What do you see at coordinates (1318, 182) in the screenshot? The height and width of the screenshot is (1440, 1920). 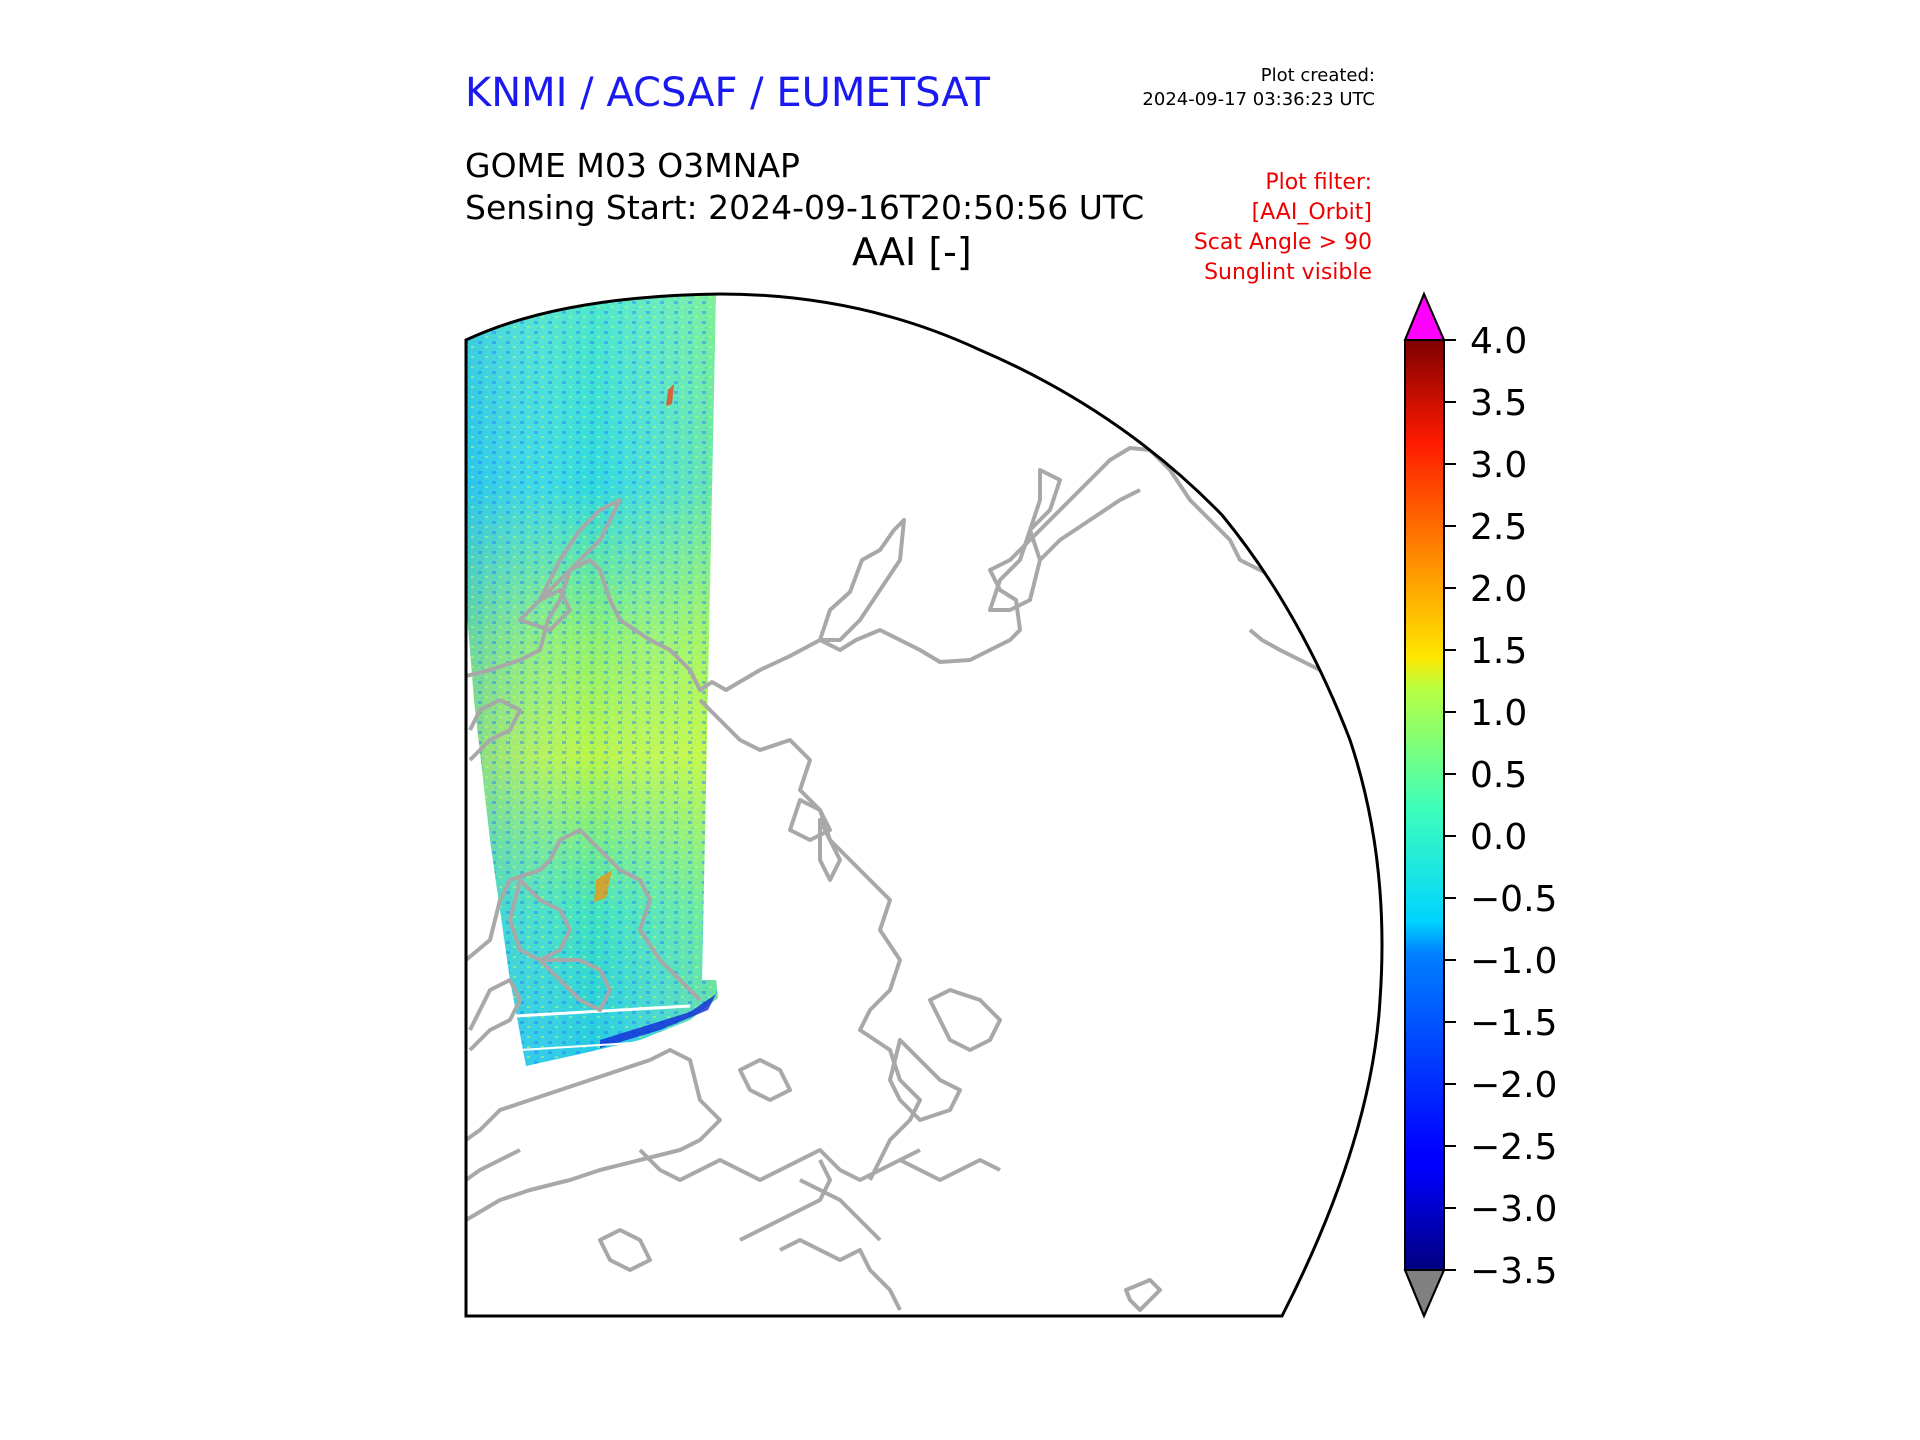 I see `filter-line-1: Plot filter:` at bounding box center [1318, 182].